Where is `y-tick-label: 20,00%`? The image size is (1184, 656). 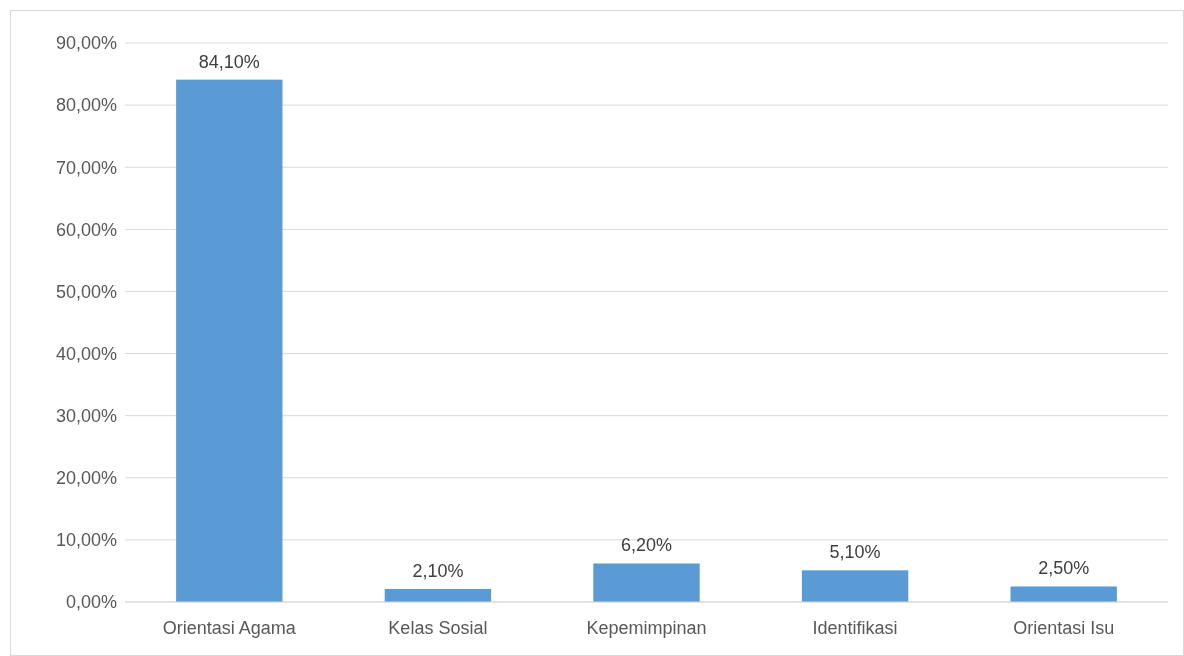
y-tick-label: 20,00% is located at coordinates (86, 478).